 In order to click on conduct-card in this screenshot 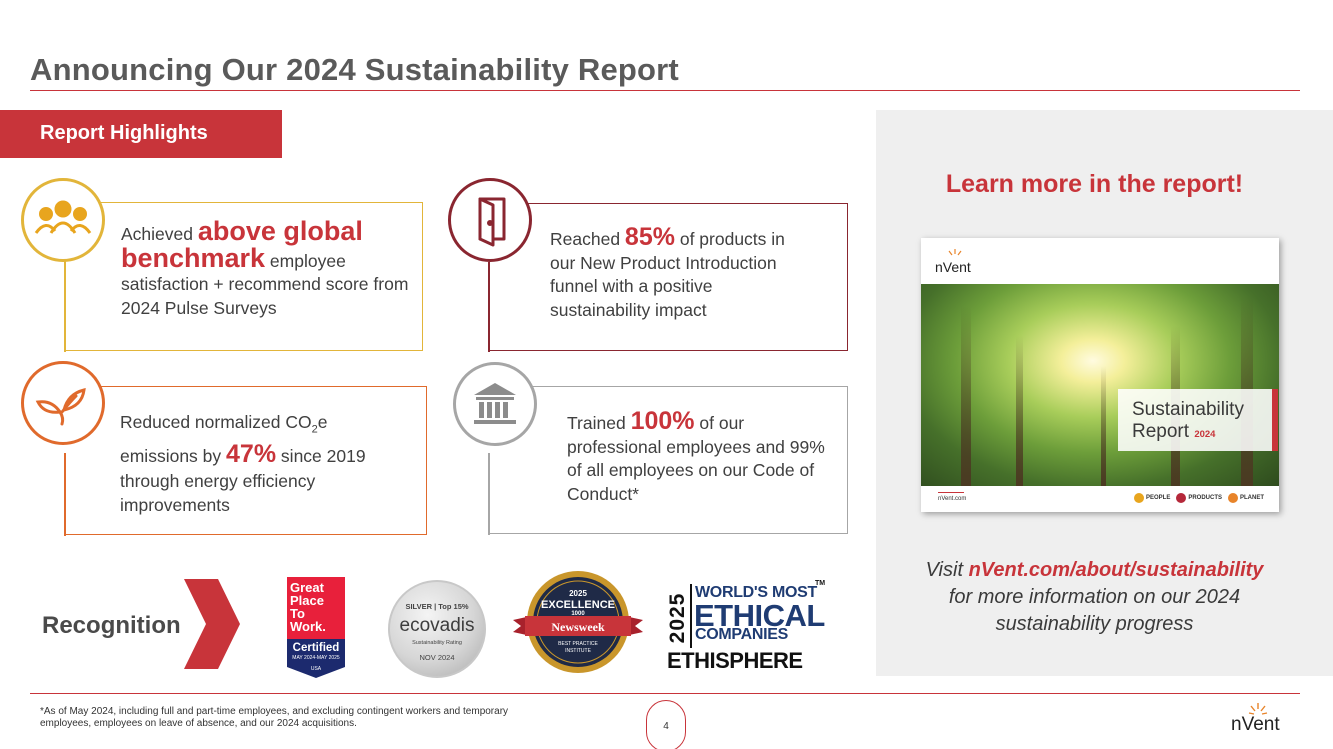, I will do `click(668, 460)`.